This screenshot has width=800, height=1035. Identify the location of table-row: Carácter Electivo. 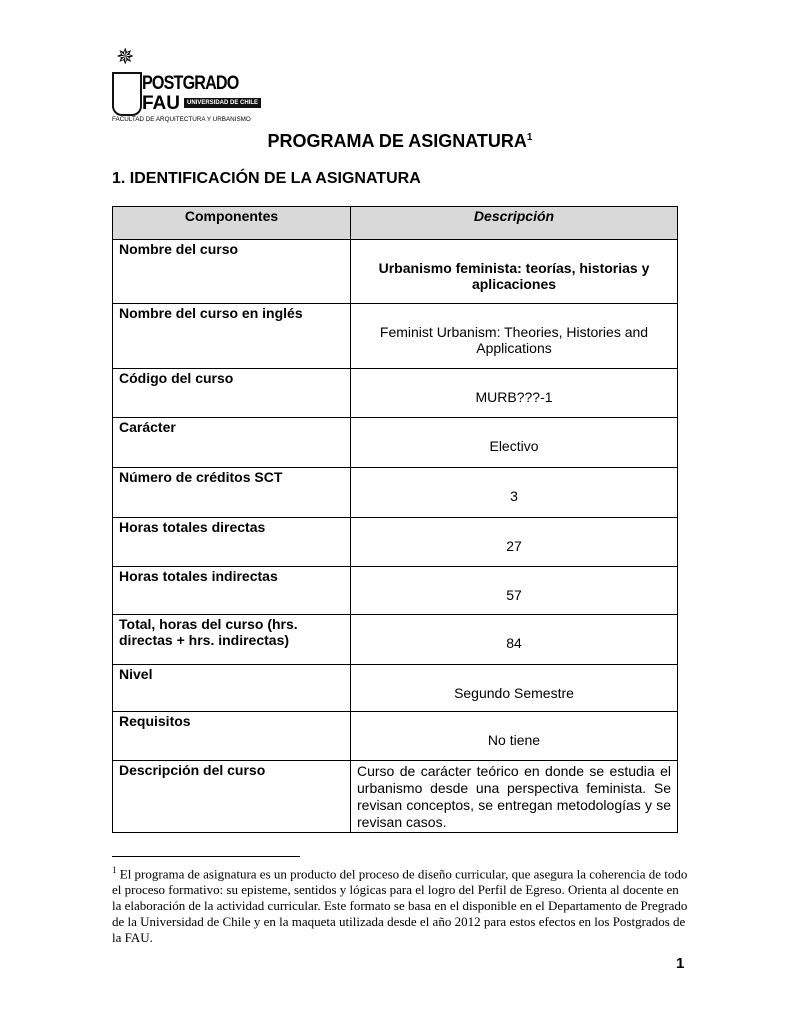
(395, 442).